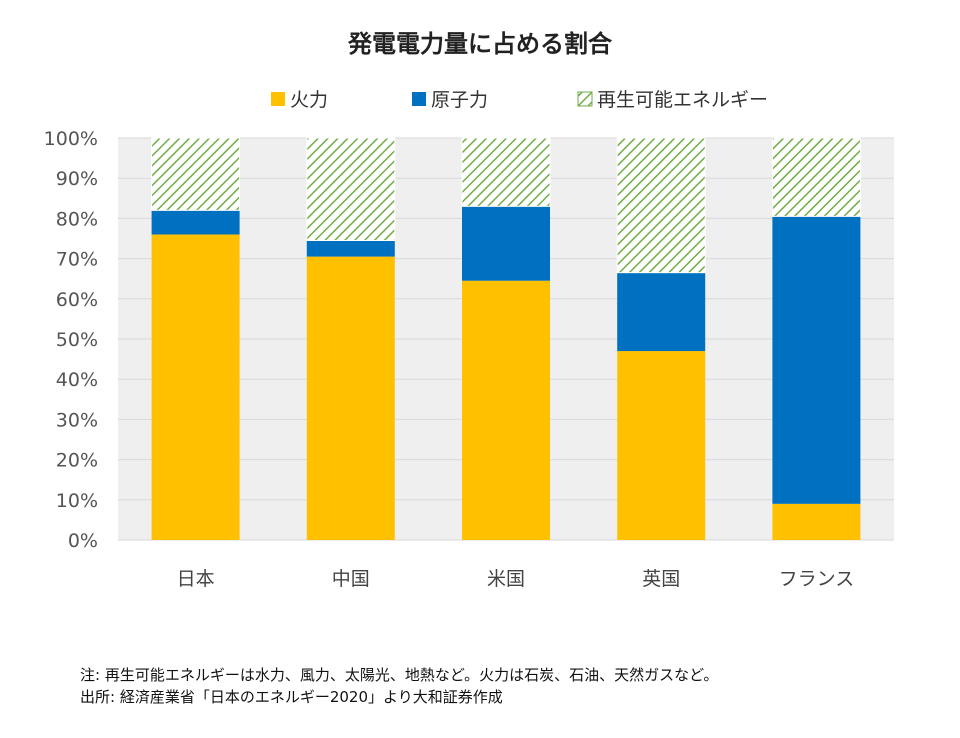 This screenshot has width=960, height=738. Describe the element at coordinates (77, 219) in the screenshot. I see `y-tick-label: 80%` at that location.